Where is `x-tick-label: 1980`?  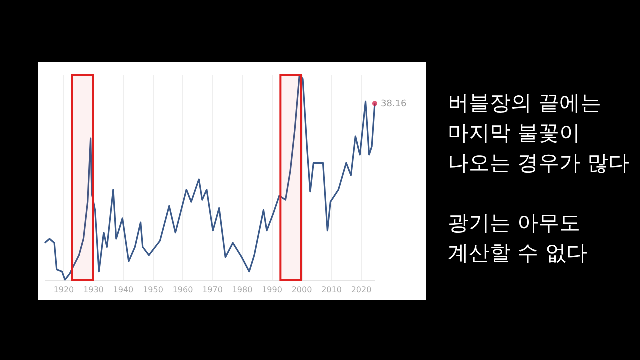 x-tick-label: 1980 is located at coordinates (242, 290).